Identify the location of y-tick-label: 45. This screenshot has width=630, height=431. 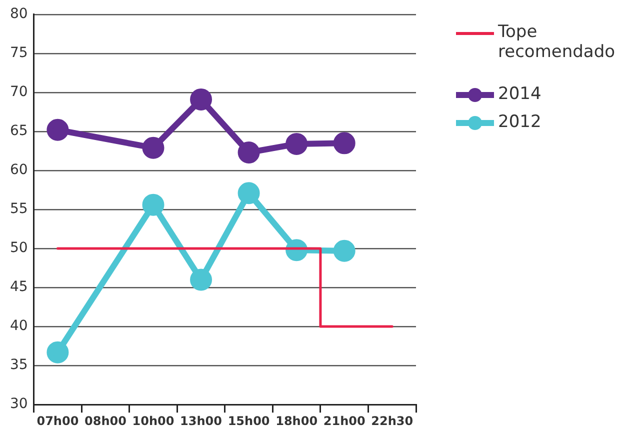
(19, 287).